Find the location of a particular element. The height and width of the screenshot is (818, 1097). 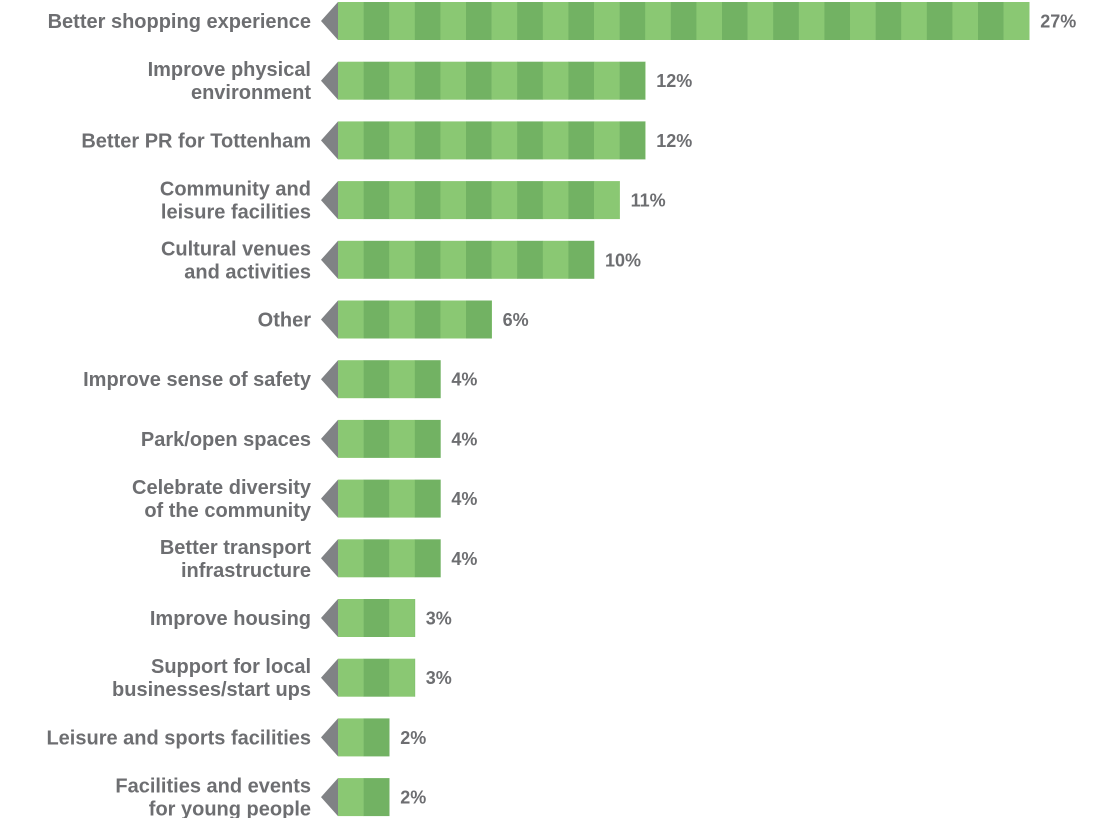

value-label: 6% is located at coordinates (516, 320).